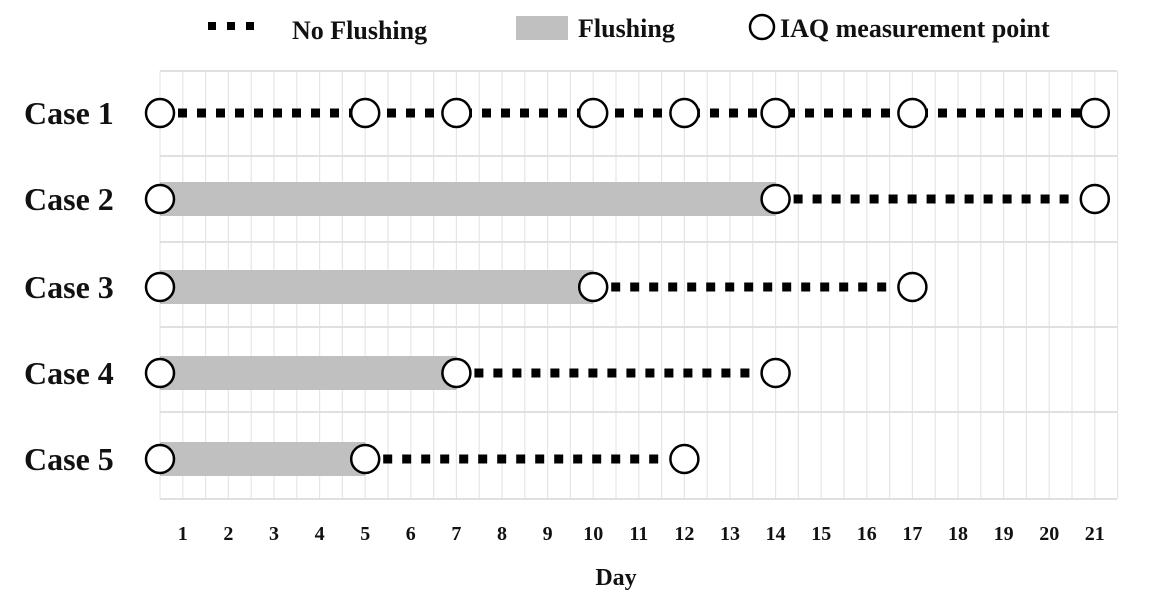 Image resolution: width=1149 pixels, height=602 pixels. I want to click on legend-flushing-swatch, so click(542, 28).